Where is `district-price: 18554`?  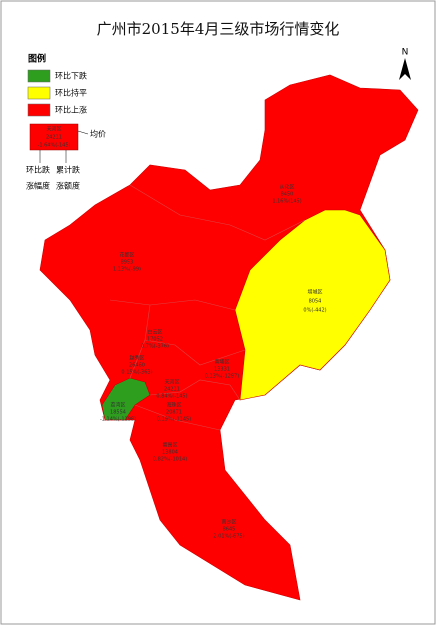 district-price: 18554 is located at coordinates (118, 413).